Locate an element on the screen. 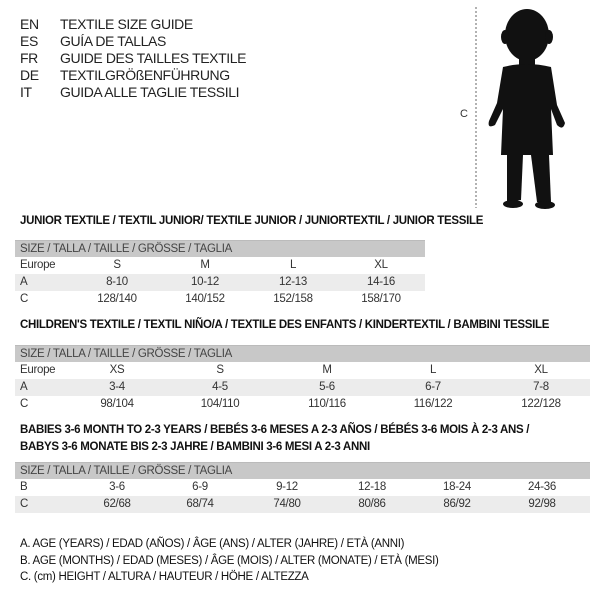  table-cell: 92/98 is located at coordinates (542, 504).